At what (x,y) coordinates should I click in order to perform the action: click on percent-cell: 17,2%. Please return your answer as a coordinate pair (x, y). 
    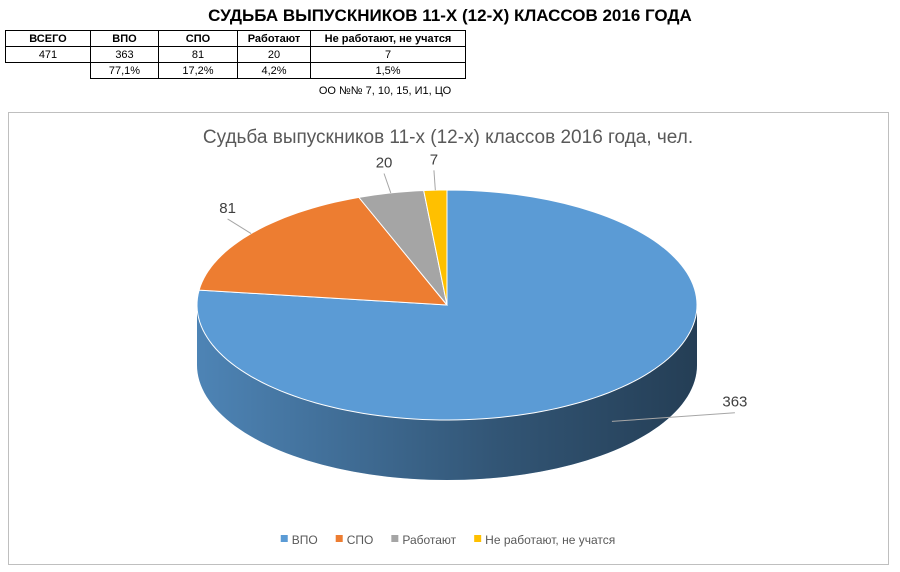
    Looking at the image, I should click on (198, 70).